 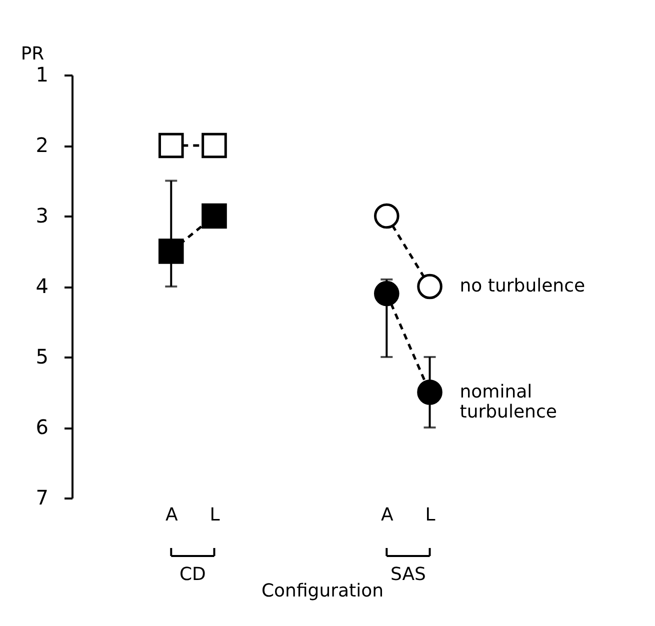 I want to click on series-label: nominal turbulence, so click(x=508, y=401).